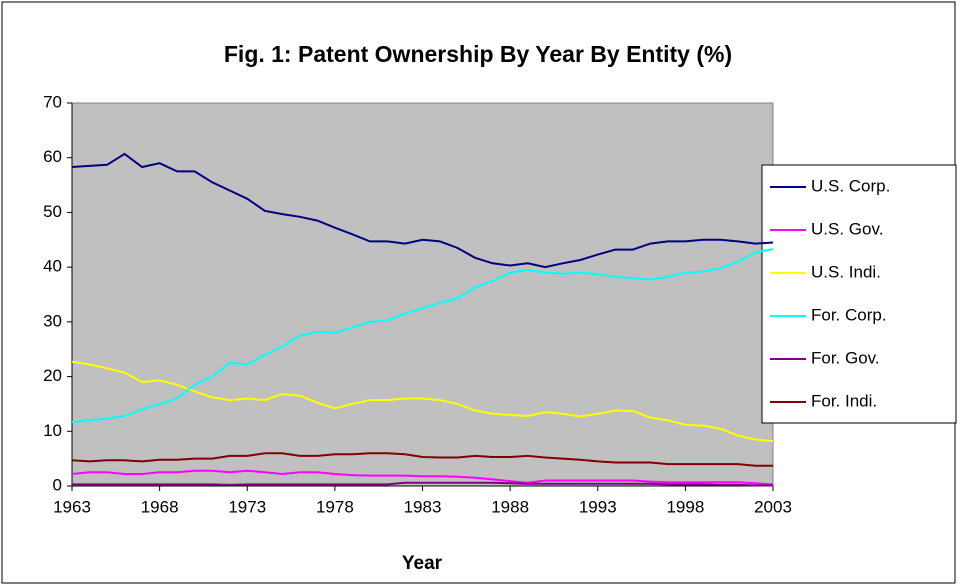  What do you see at coordinates (52, 156) in the screenshot?
I see `y-tick-label: 60` at bounding box center [52, 156].